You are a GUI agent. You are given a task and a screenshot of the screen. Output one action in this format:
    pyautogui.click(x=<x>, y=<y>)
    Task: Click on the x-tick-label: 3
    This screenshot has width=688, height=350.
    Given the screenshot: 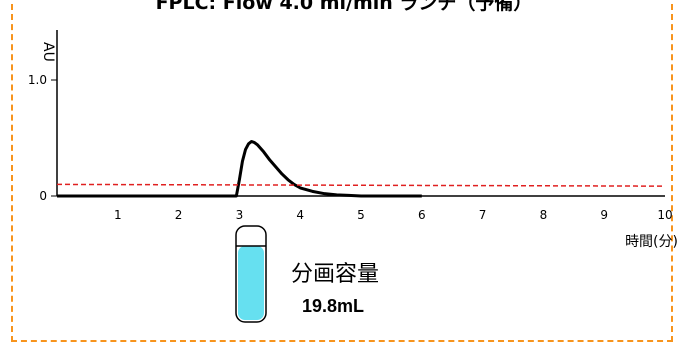 What is the action you would take?
    pyautogui.click(x=240, y=215)
    